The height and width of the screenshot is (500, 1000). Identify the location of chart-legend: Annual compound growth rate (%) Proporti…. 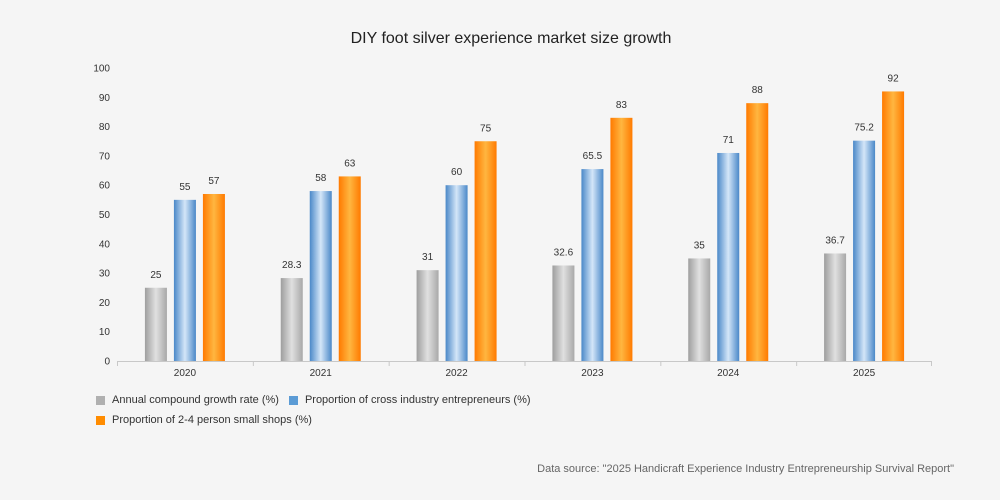
(396, 410).